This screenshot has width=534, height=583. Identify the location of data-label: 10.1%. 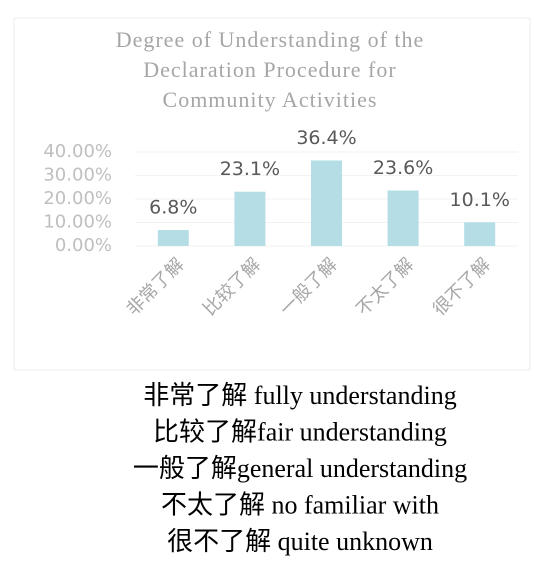
(480, 200).